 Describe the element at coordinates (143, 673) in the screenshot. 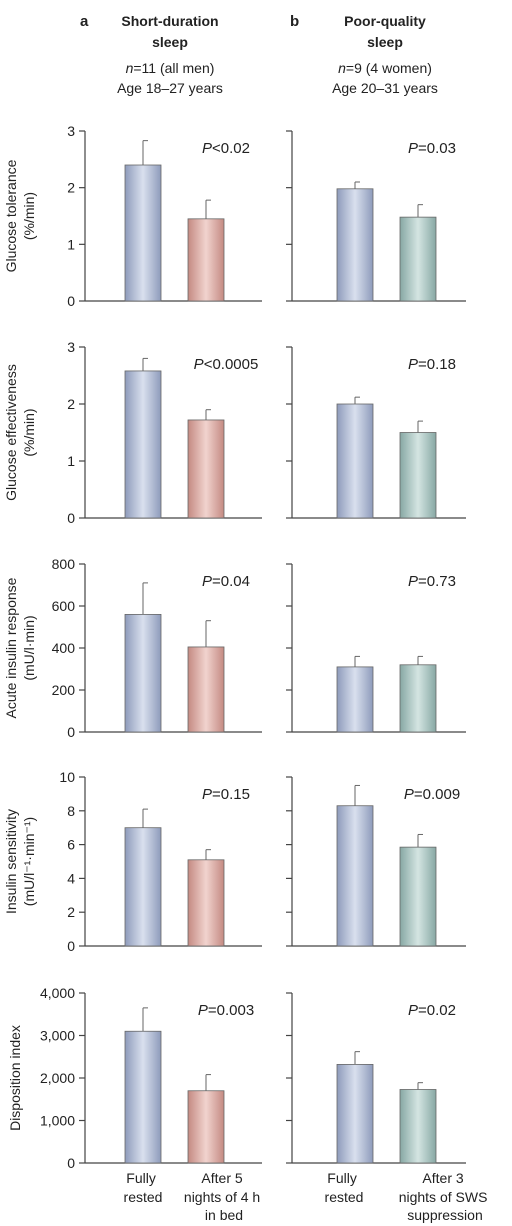

I see `bar-a-row3-rested` at that location.